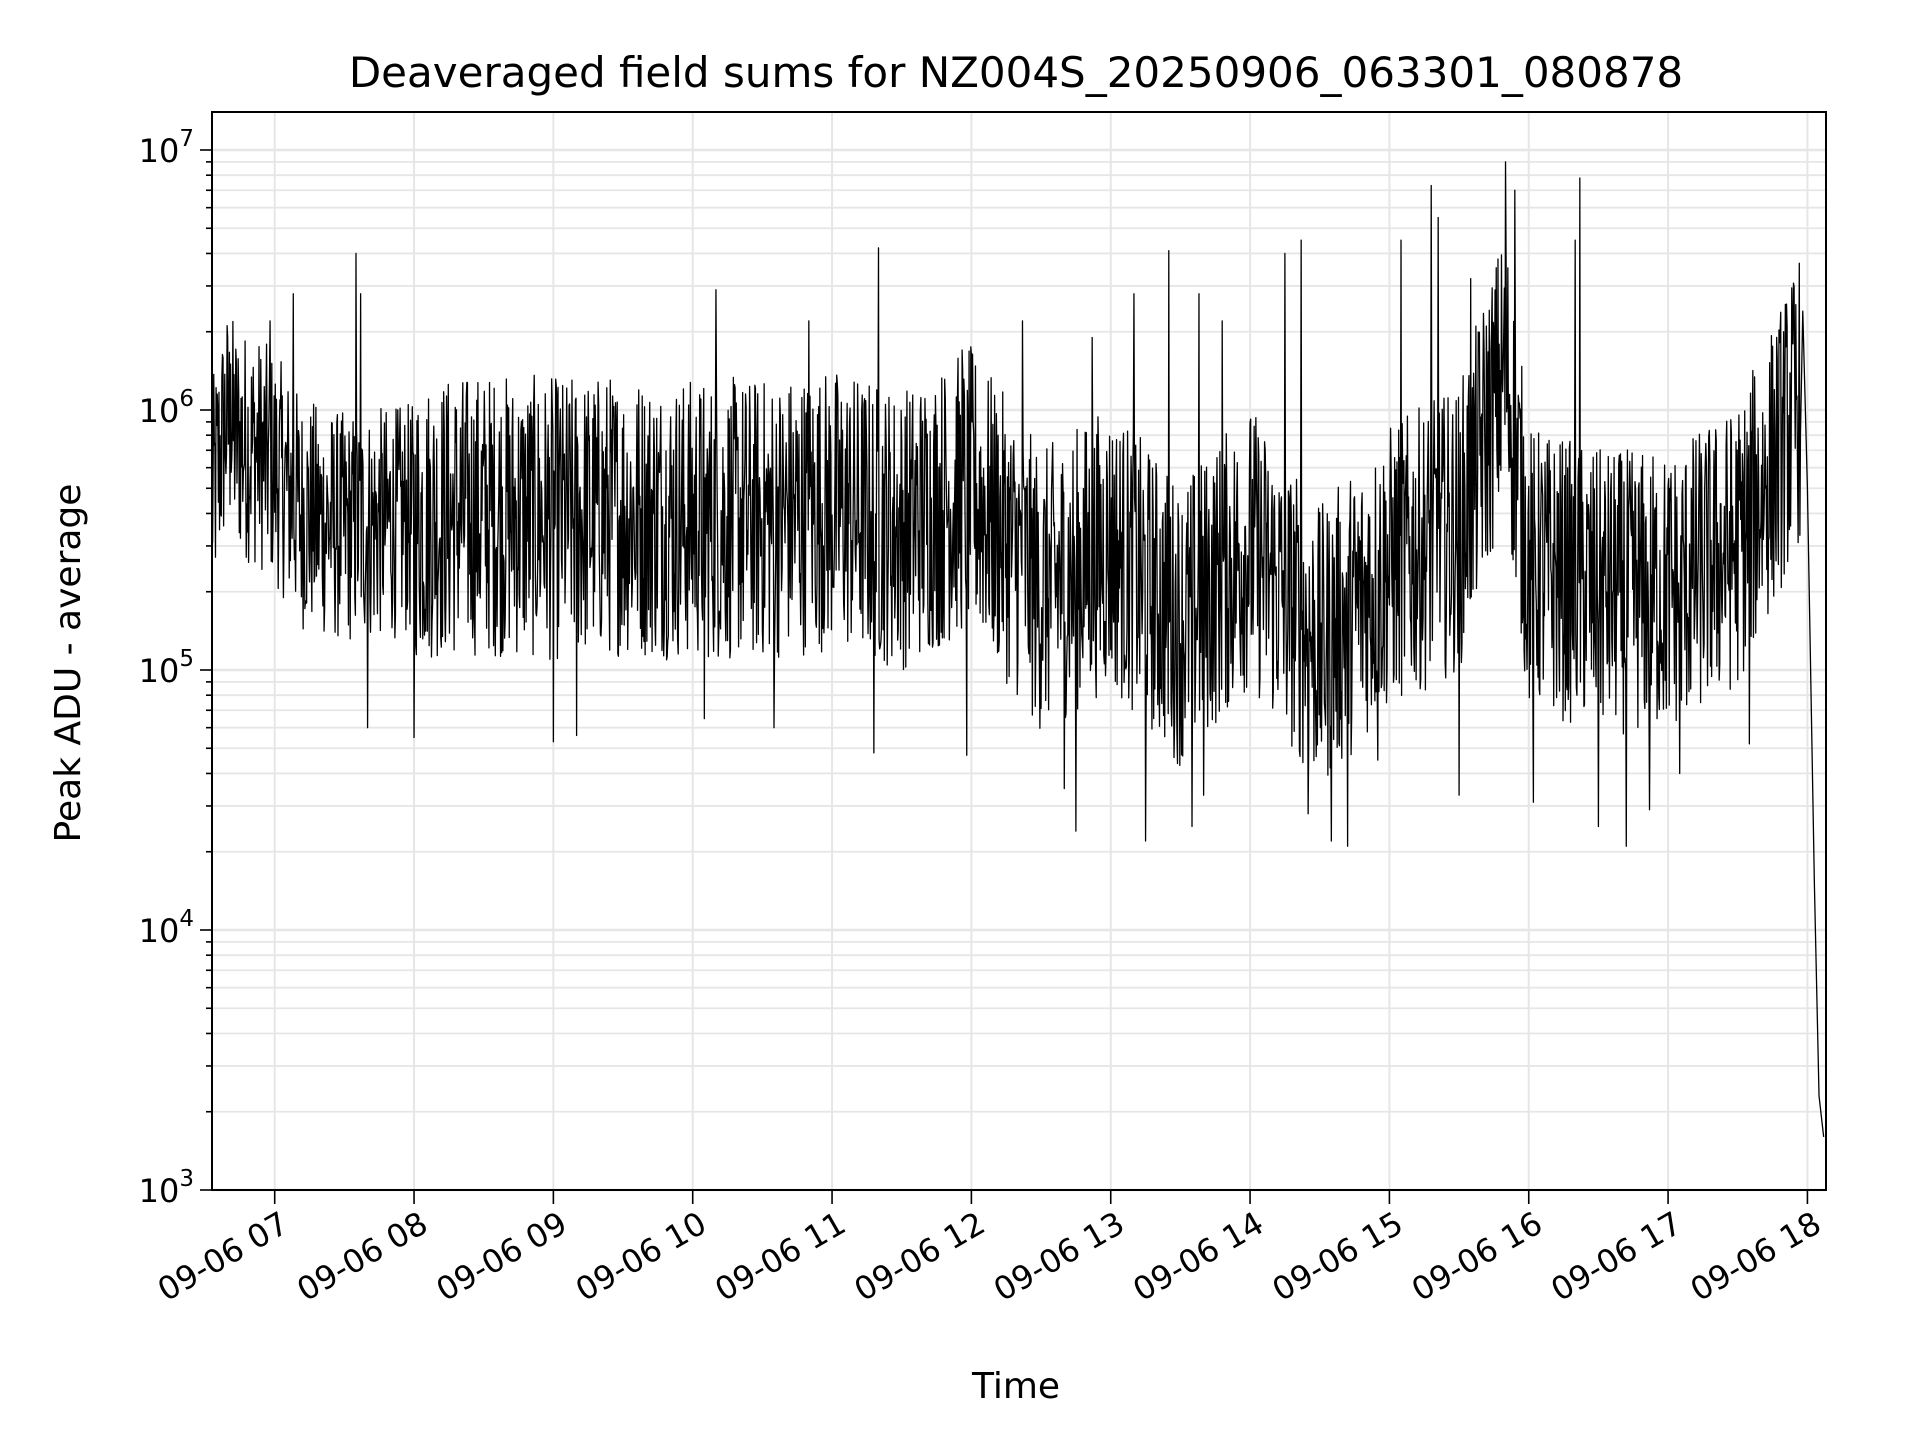 Image resolution: width=1920 pixels, height=1440 pixels. Describe the element at coordinates (166, 928) in the screenshot. I see `y-tick-label: 10⁴` at that location.